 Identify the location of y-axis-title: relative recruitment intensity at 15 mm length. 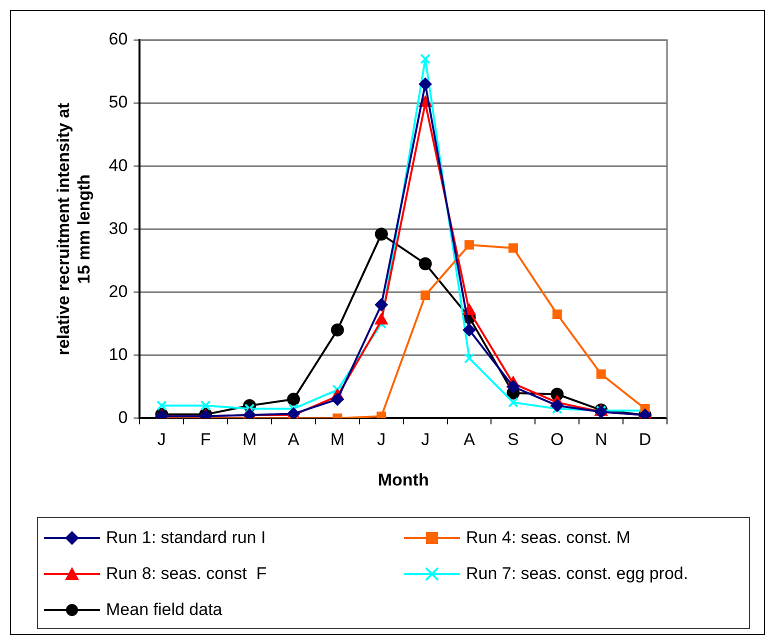
(74, 229).